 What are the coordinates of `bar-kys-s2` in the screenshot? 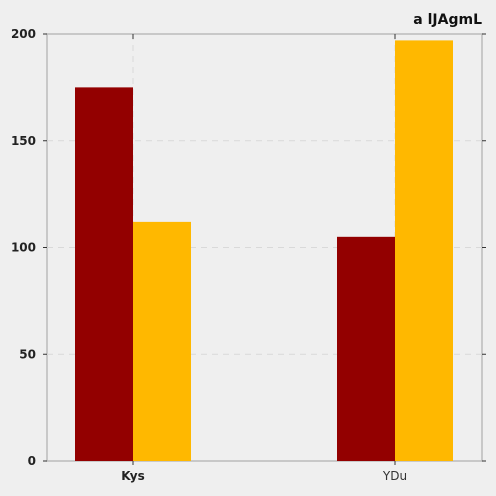 It's located at (162, 341).